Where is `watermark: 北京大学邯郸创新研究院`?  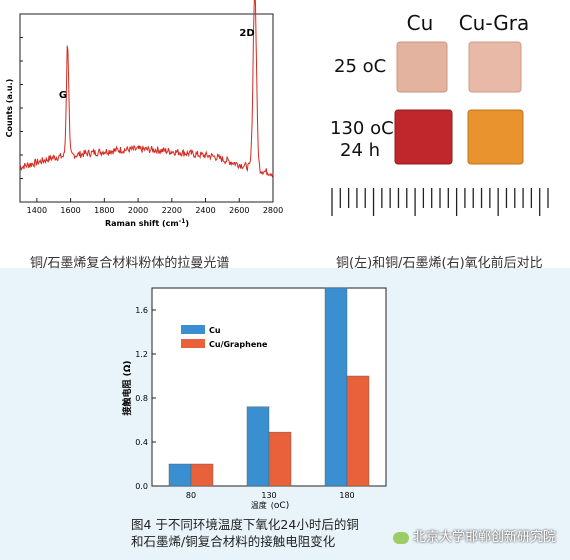 watermark: 北京大学邯郸创新研究院 is located at coordinates (474, 535).